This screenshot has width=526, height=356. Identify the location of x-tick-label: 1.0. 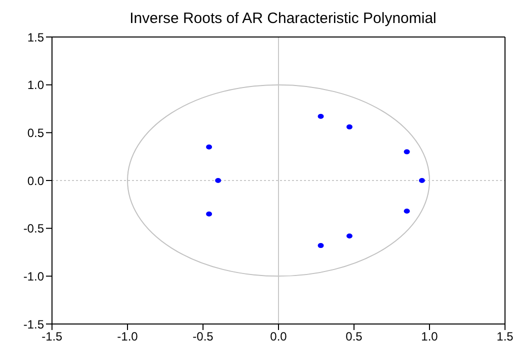
(429, 337).